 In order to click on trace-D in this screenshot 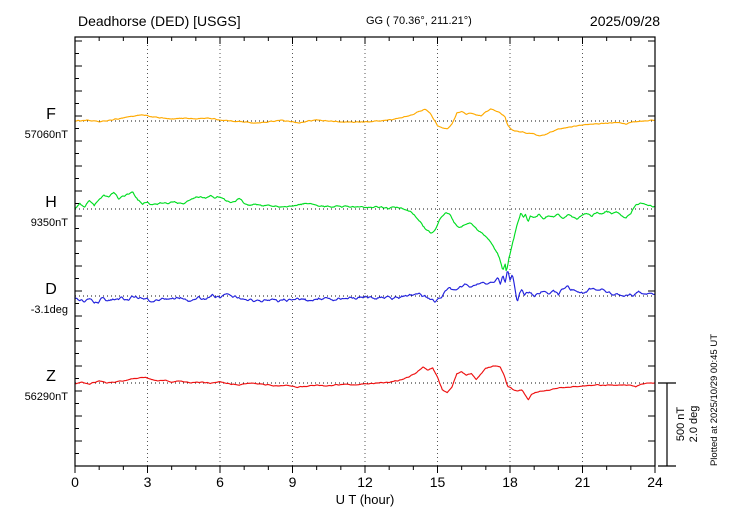, I will do `click(365, 287)`.